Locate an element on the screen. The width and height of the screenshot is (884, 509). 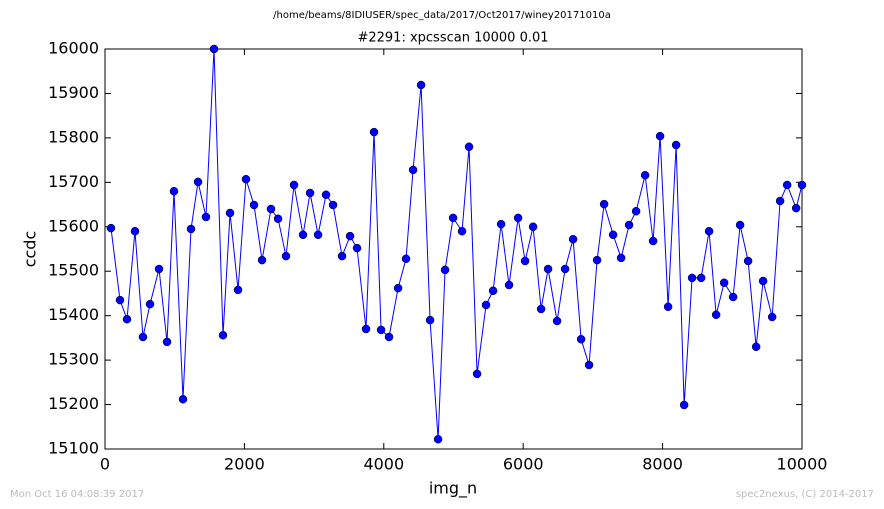
x-tick-label: 8000 is located at coordinates (662, 464).